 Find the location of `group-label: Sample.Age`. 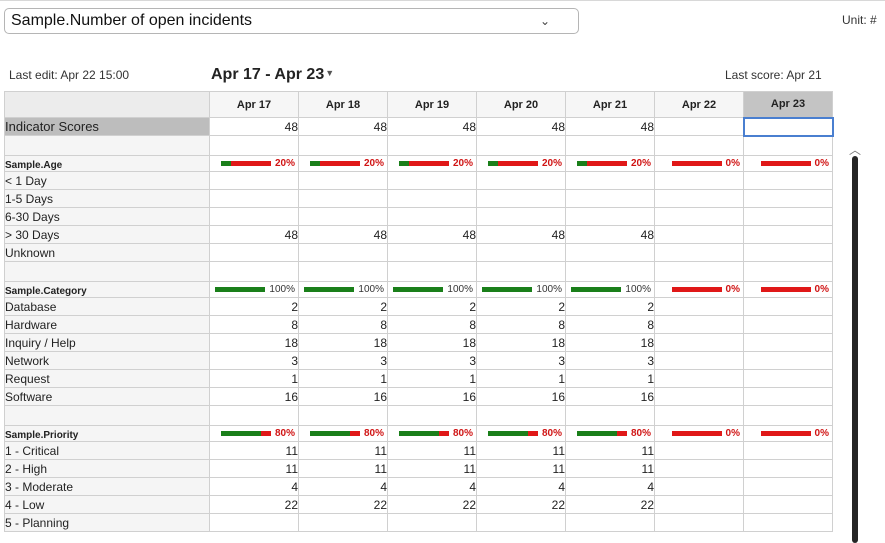

group-label: Sample.Age is located at coordinates (107, 163).